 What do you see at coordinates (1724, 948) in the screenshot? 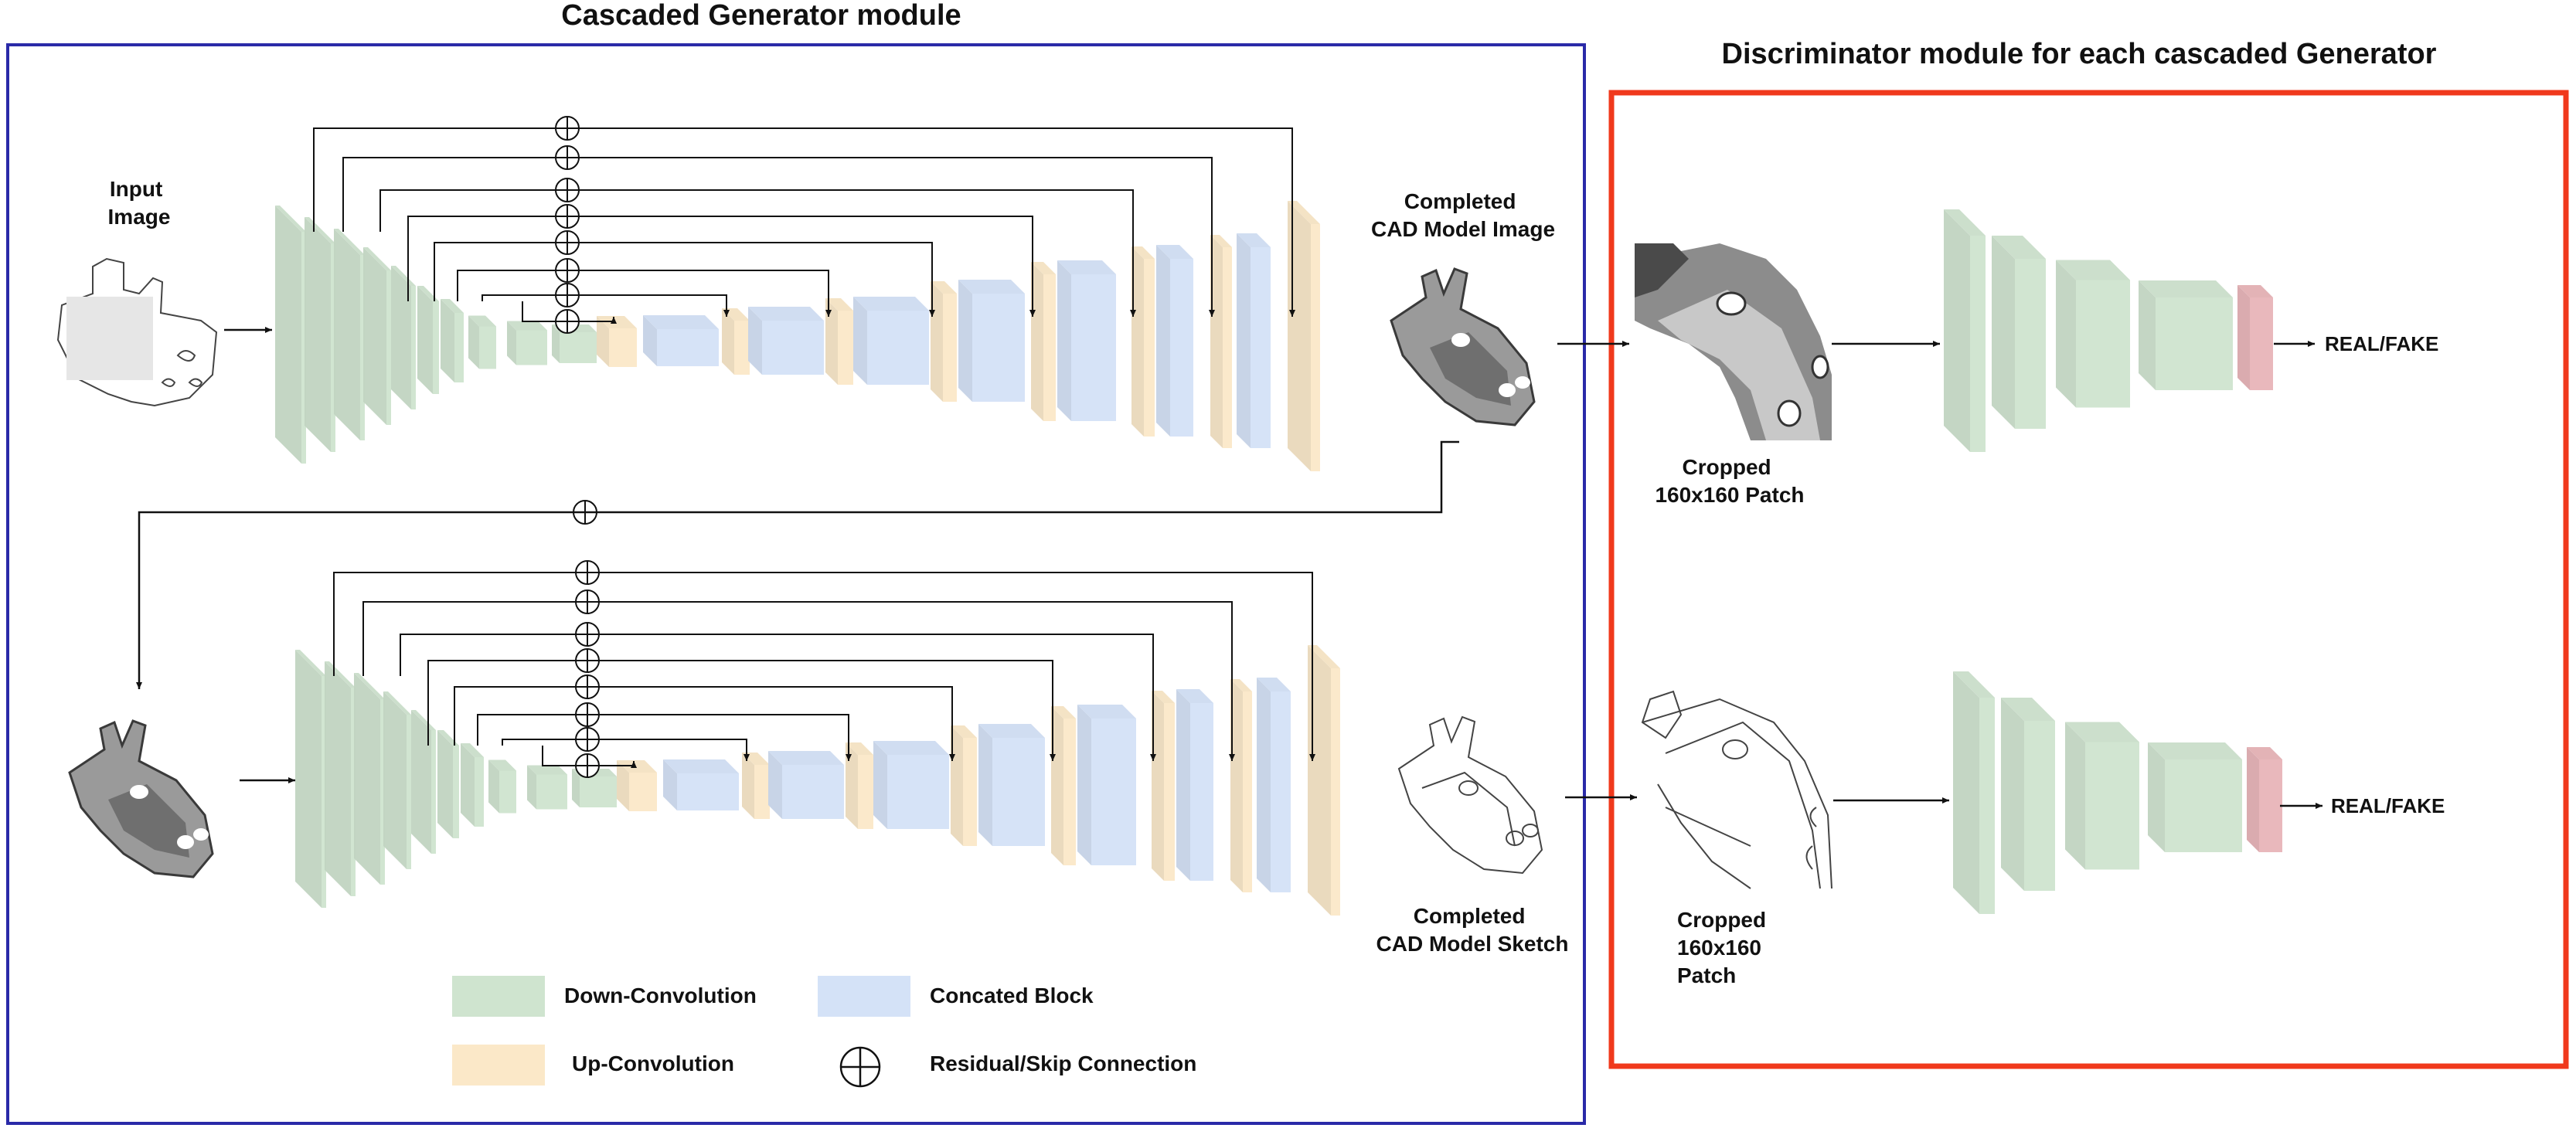
I see `cropped-patch-label-2: Cropped 160x160 Patch` at bounding box center [1724, 948].